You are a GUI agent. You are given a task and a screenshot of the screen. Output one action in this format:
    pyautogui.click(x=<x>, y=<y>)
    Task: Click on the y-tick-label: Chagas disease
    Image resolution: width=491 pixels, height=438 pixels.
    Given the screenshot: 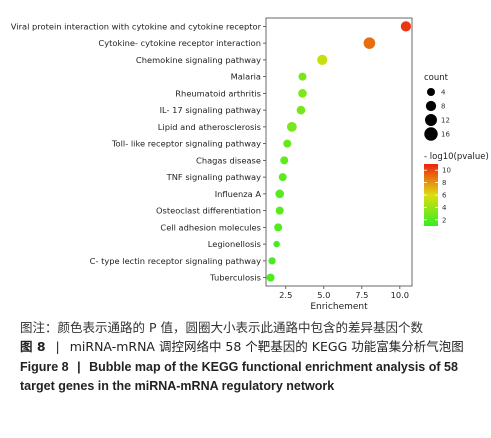 What is the action you would take?
    pyautogui.click(x=228, y=160)
    